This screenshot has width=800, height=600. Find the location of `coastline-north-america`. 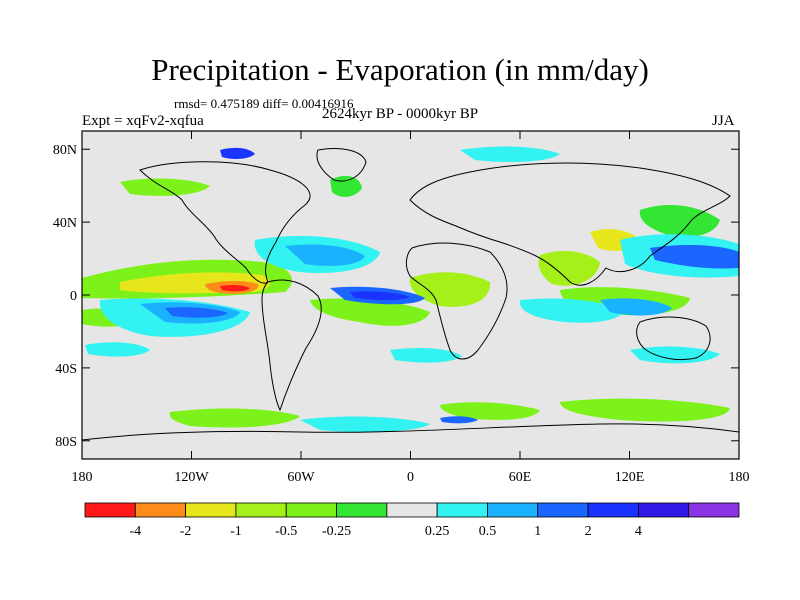

coastline-north-america is located at coordinates (225, 222).